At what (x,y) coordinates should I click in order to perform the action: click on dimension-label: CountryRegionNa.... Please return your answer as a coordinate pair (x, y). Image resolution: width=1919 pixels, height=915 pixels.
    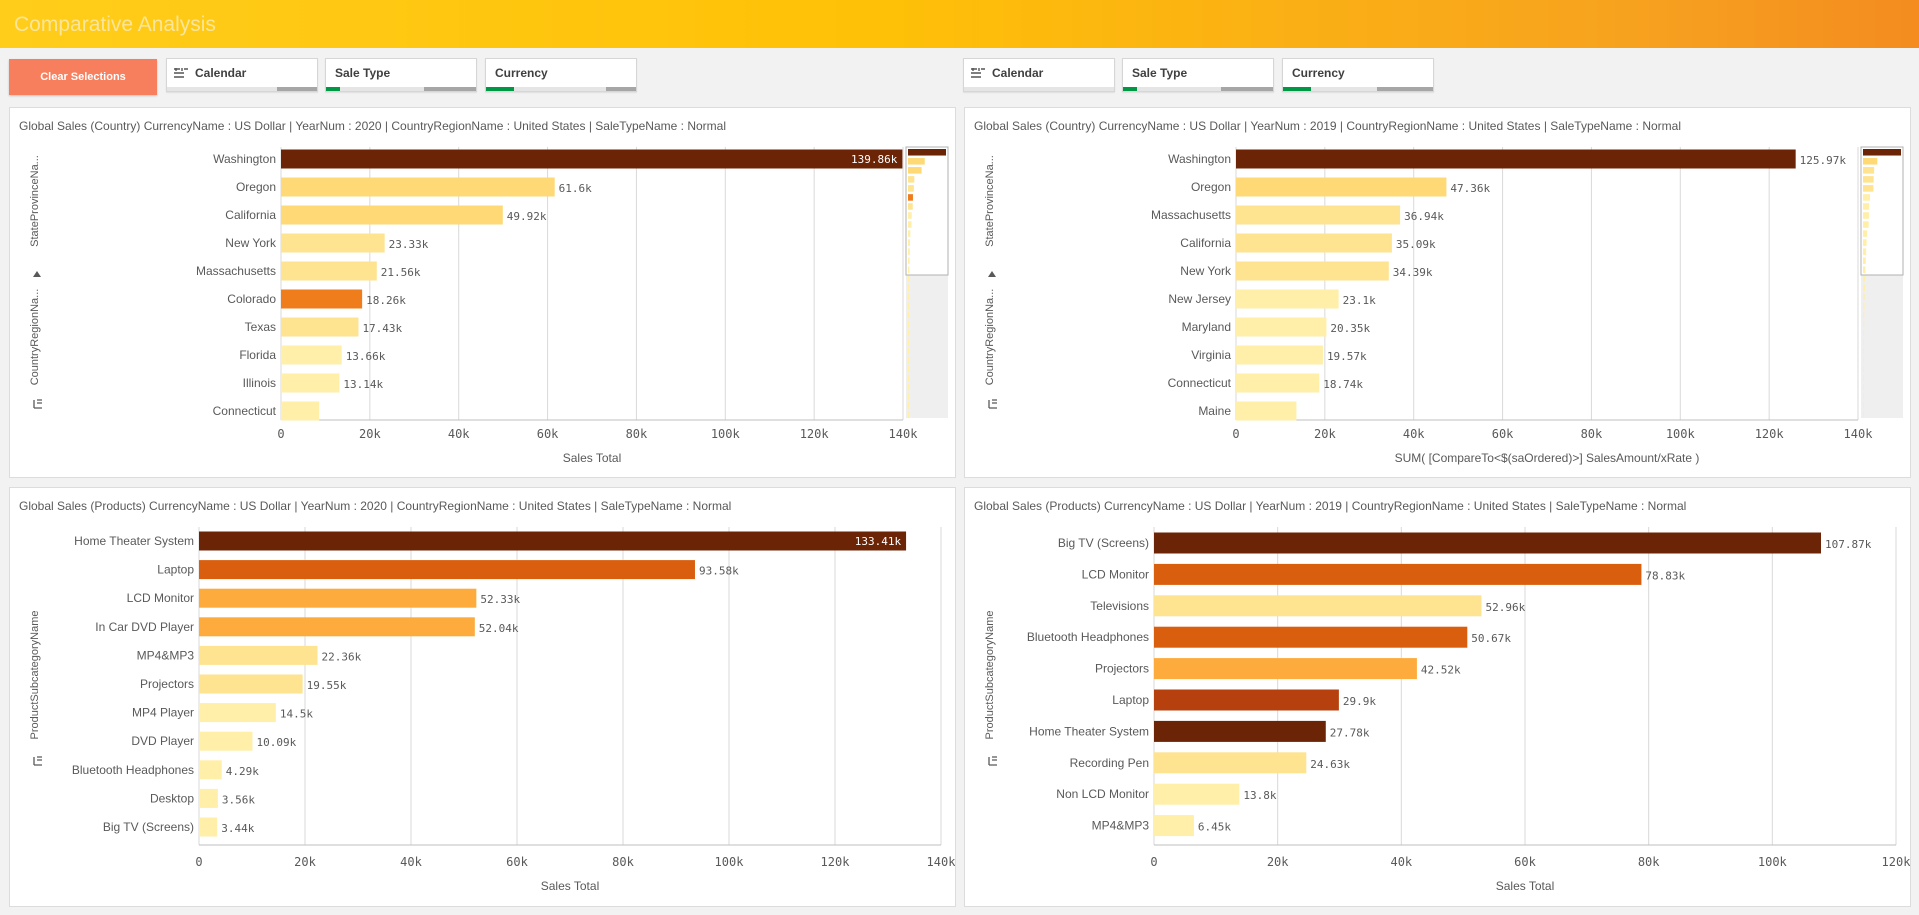
    Looking at the image, I should click on (990, 337).